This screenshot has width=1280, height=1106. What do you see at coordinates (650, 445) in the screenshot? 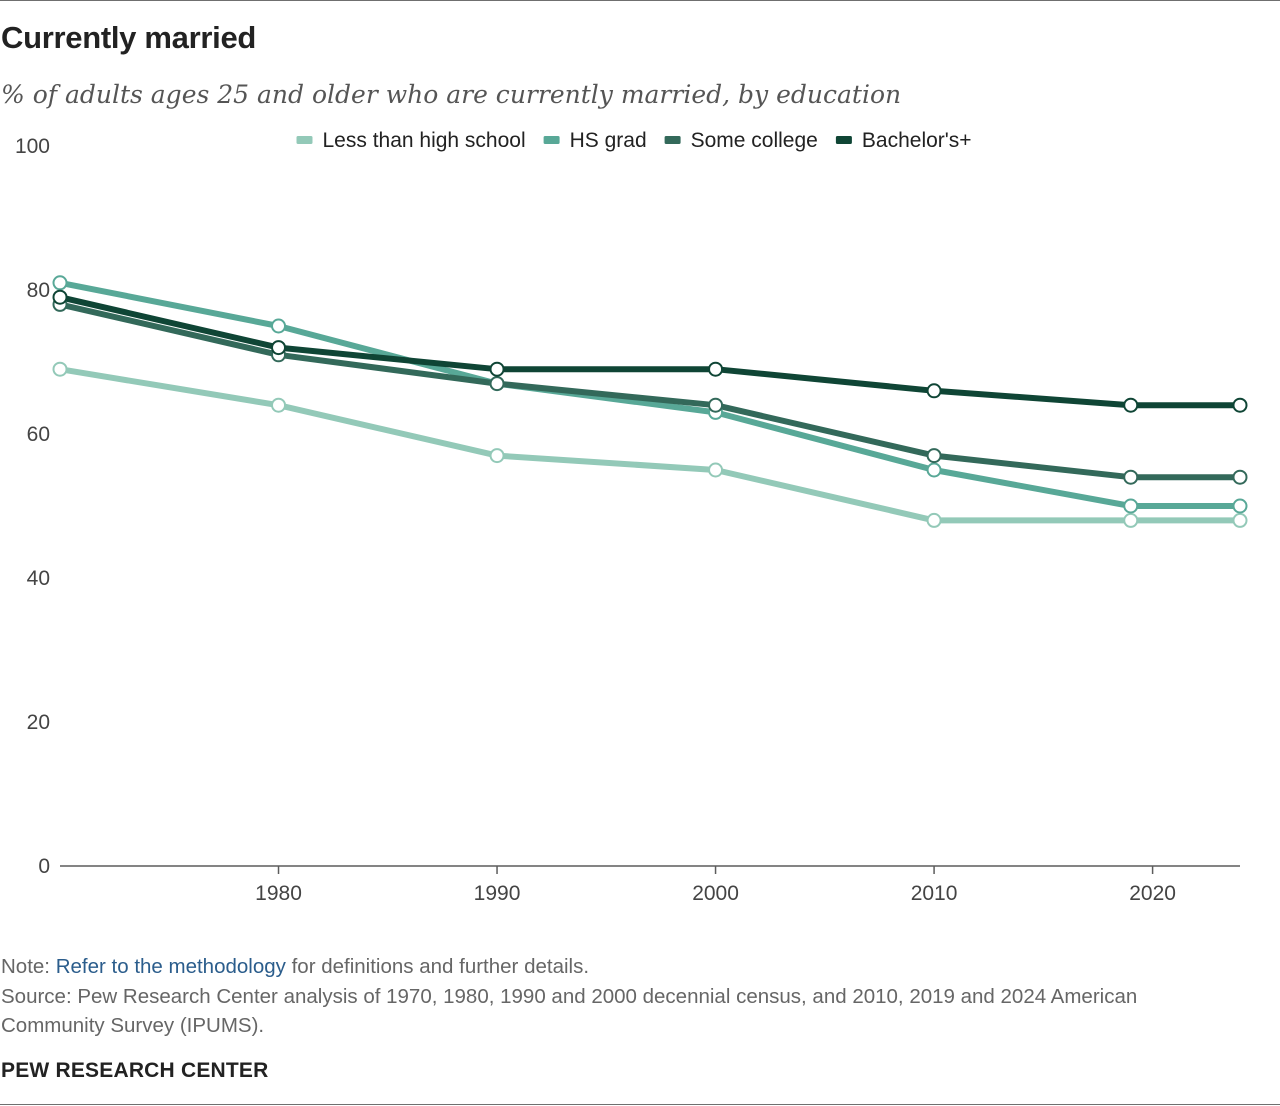
I see `series-line-less-than-high-school` at bounding box center [650, 445].